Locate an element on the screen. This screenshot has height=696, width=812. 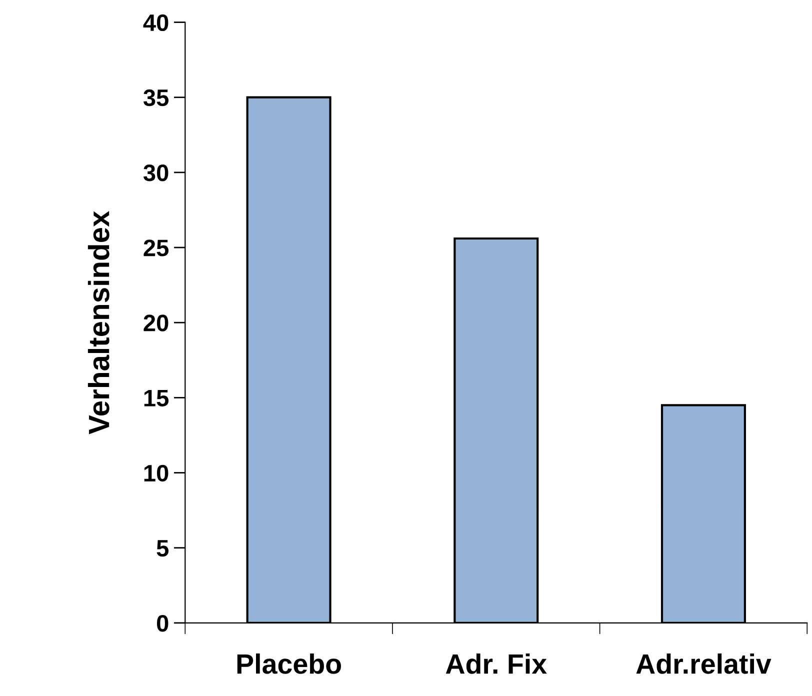
x-tick-label: Adr. Fix is located at coordinates (496, 663).